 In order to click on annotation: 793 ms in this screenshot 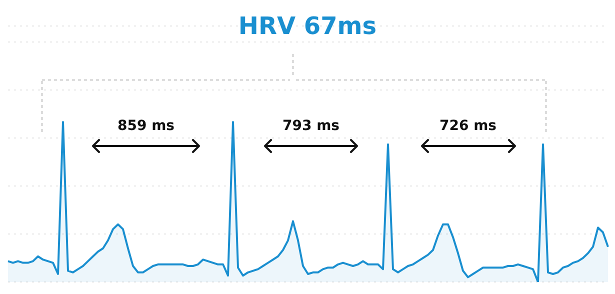, I will do `click(311, 126)`.